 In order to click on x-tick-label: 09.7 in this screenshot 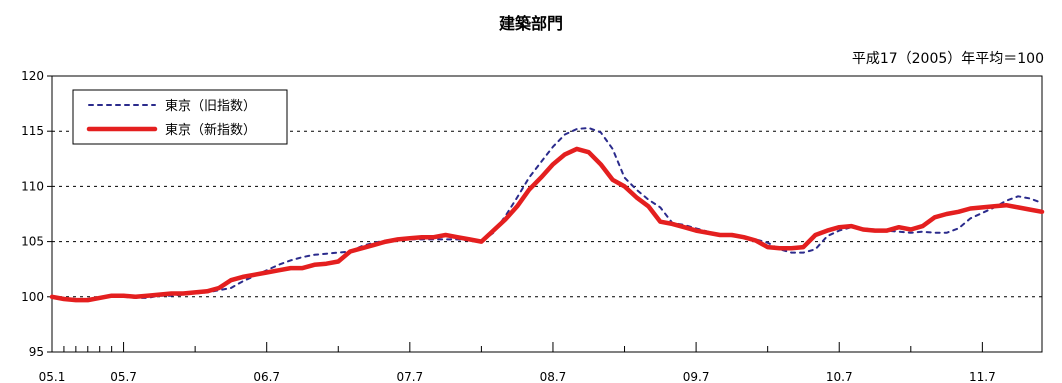, I will do `click(696, 376)`.